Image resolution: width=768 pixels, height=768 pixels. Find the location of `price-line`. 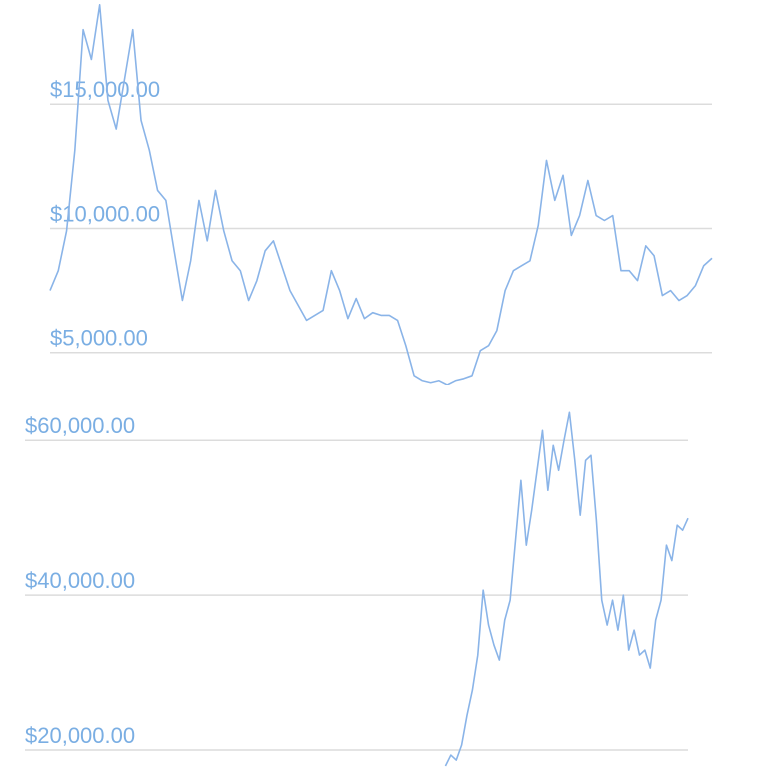

price-line is located at coordinates (566, 589).